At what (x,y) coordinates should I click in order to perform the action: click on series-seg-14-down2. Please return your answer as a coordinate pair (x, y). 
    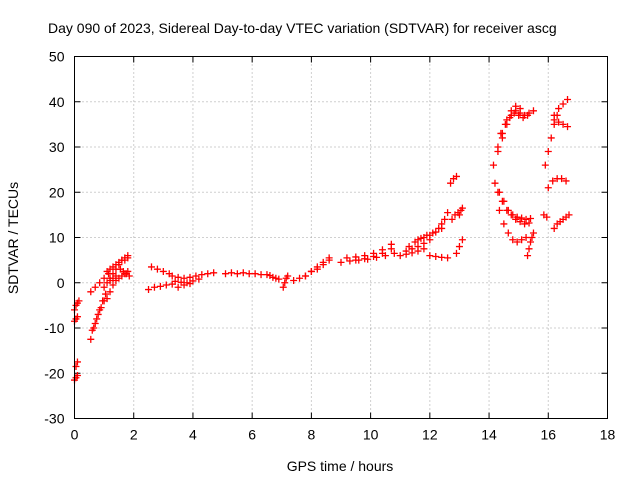
    Looking at the image, I should click on (513, 208).